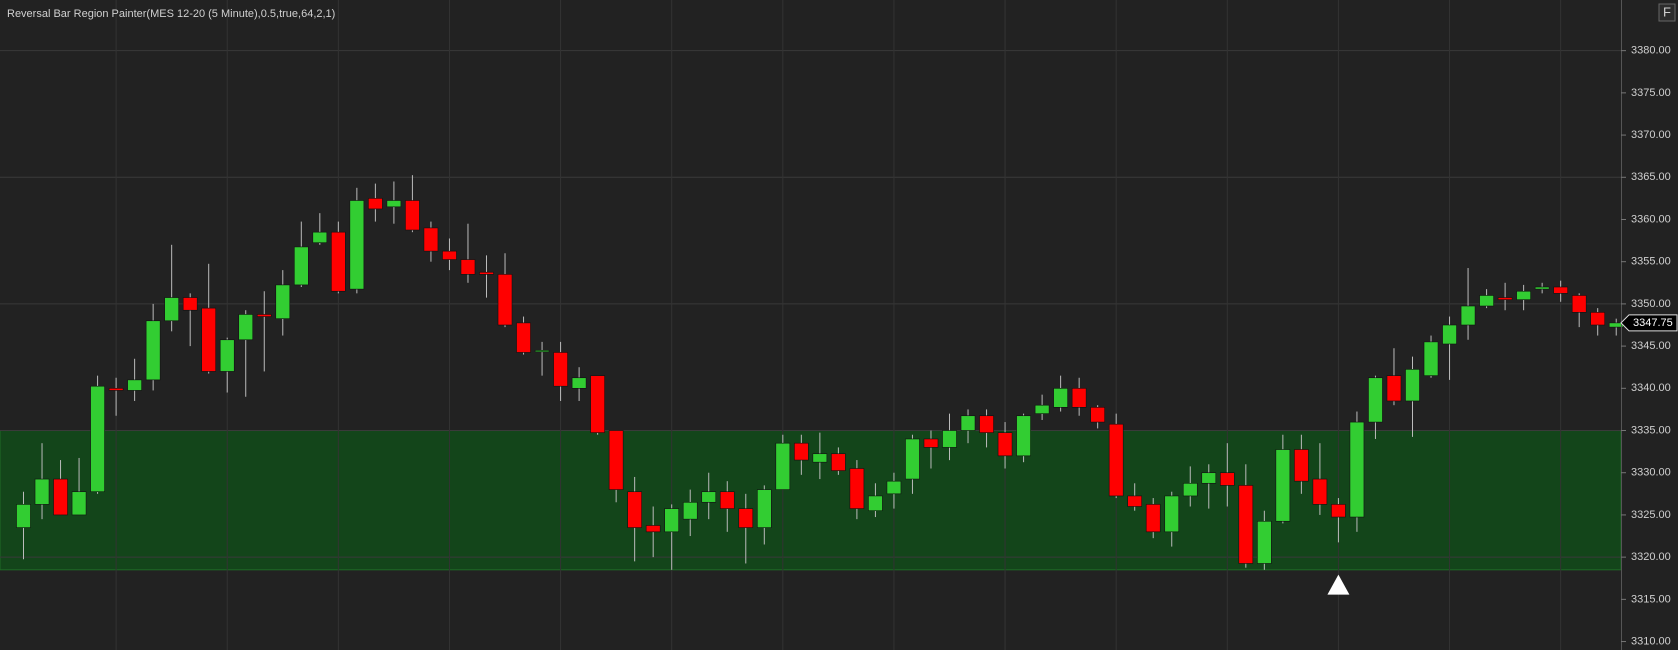 The image size is (1678, 650). What do you see at coordinates (1651, 388) in the screenshot?
I see `y-tick-label: 3340.00` at bounding box center [1651, 388].